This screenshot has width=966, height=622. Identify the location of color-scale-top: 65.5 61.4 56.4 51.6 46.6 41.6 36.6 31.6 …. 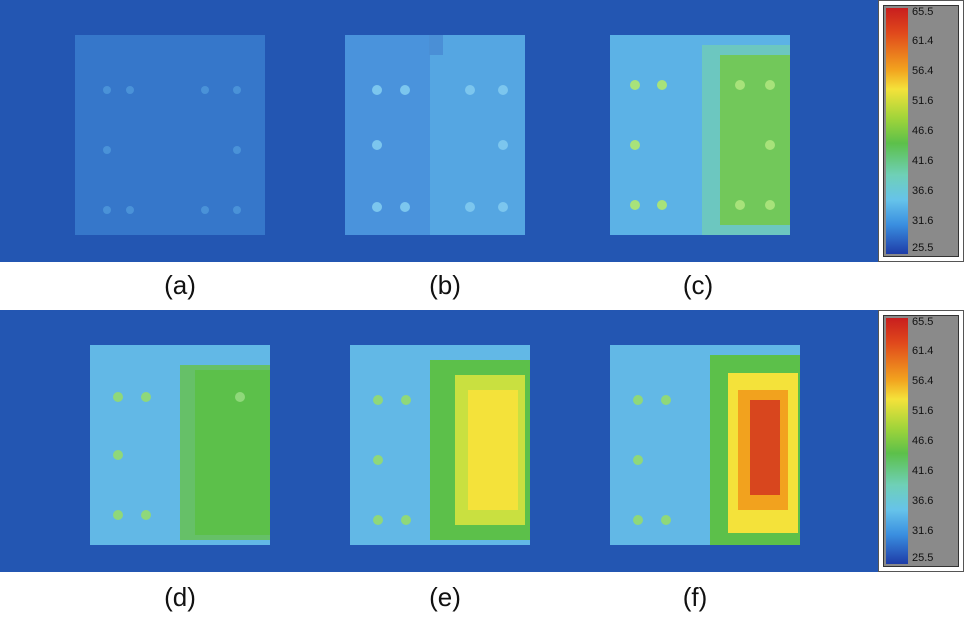
(921, 131).